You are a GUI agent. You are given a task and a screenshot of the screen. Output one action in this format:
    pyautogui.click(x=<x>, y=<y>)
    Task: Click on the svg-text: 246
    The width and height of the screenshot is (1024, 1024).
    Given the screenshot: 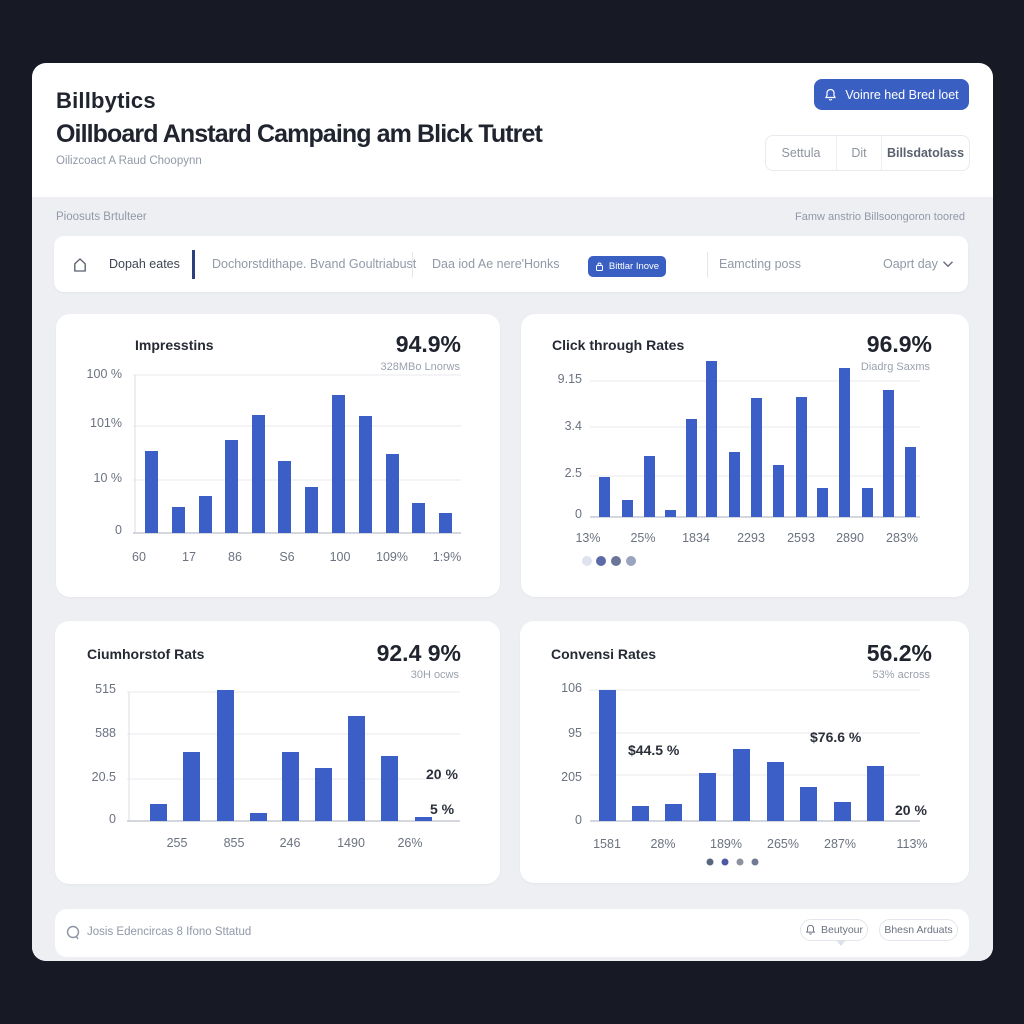 What is the action you would take?
    pyautogui.click(x=290, y=843)
    